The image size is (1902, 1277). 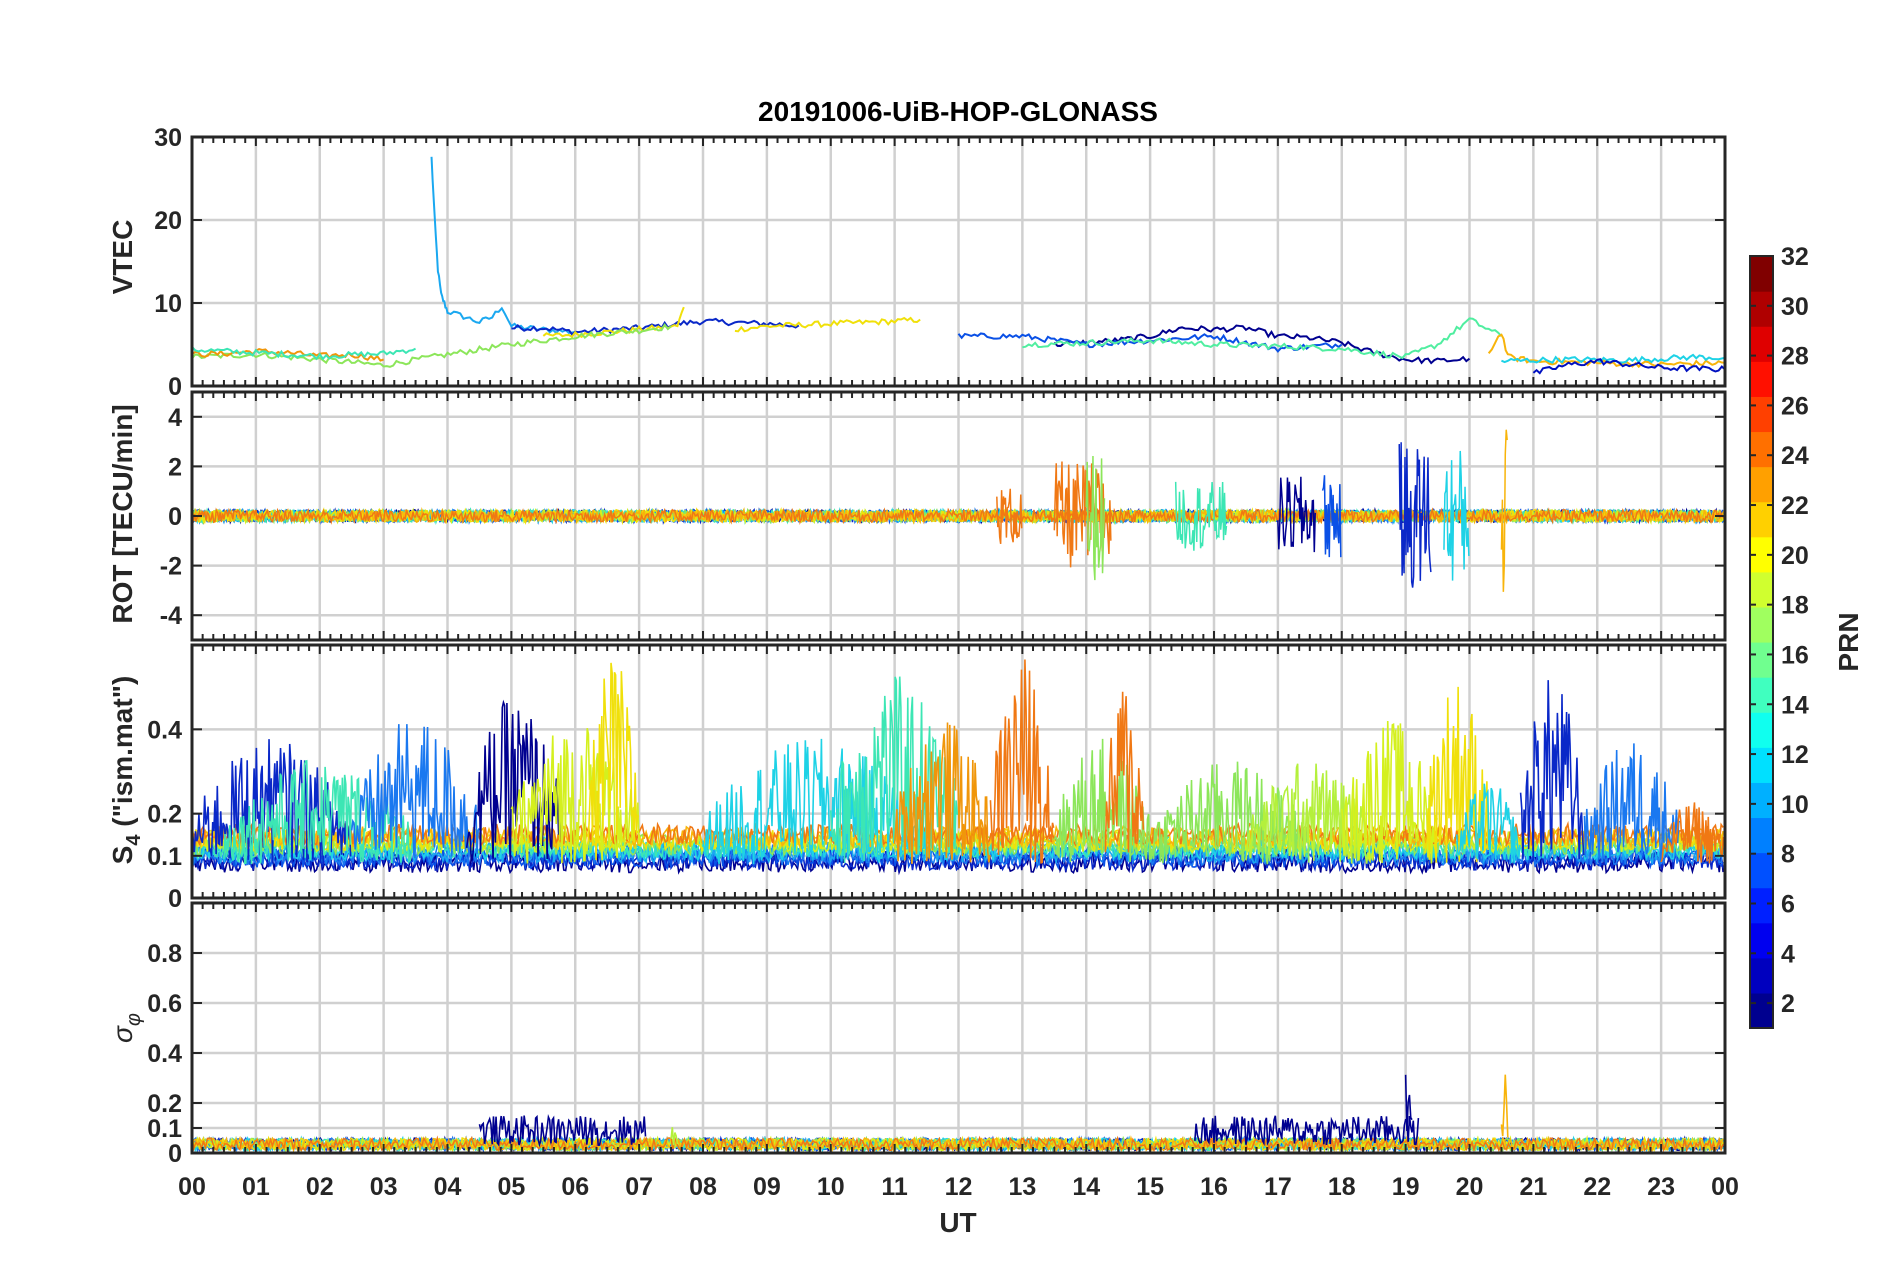 What do you see at coordinates (1795, 357) in the screenshot?
I see `colorbar-tick-label: 28` at bounding box center [1795, 357].